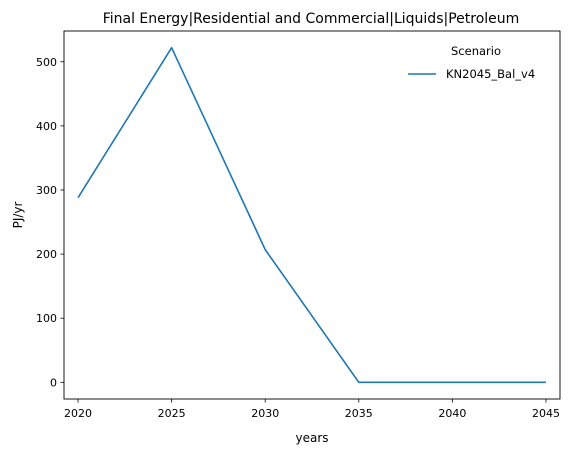 The width and height of the screenshot is (569, 456). Describe the element at coordinates (311, 438) in the screenshot. I see `x-axis-label: years` at that location.